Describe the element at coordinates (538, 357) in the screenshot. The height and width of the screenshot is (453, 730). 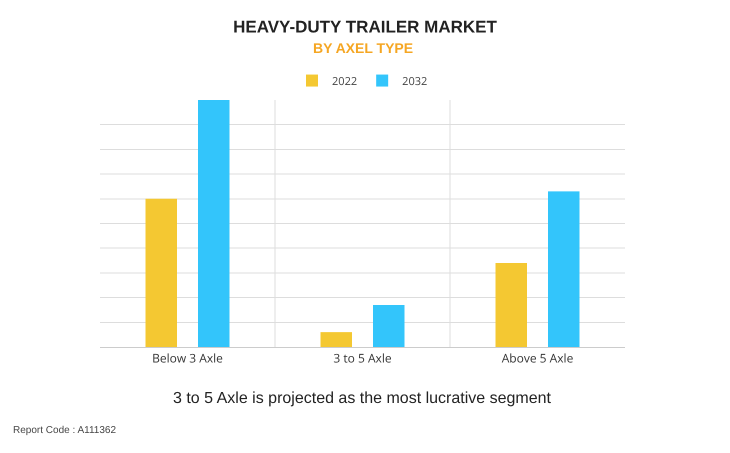
I see `x-tick-label: Above 5 Axle` at that location.